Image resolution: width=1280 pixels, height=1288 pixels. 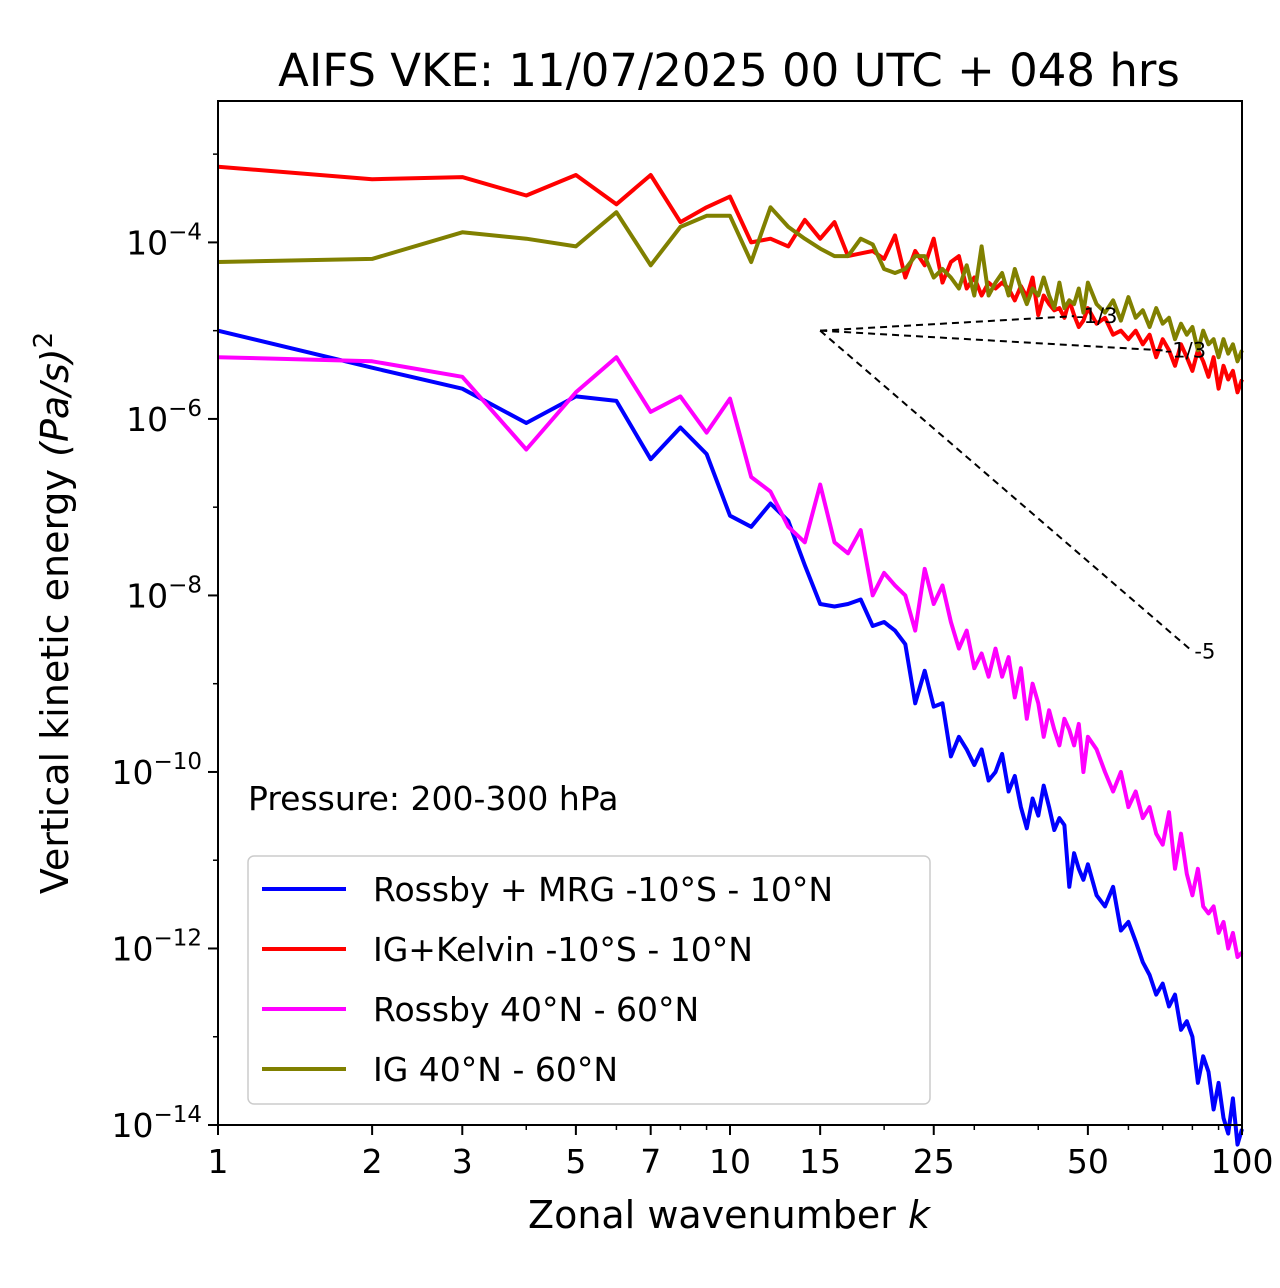 I want to click on legend-entry-label: Rossby + MRG -10°S - 10°N, so click(x=603, y=889).